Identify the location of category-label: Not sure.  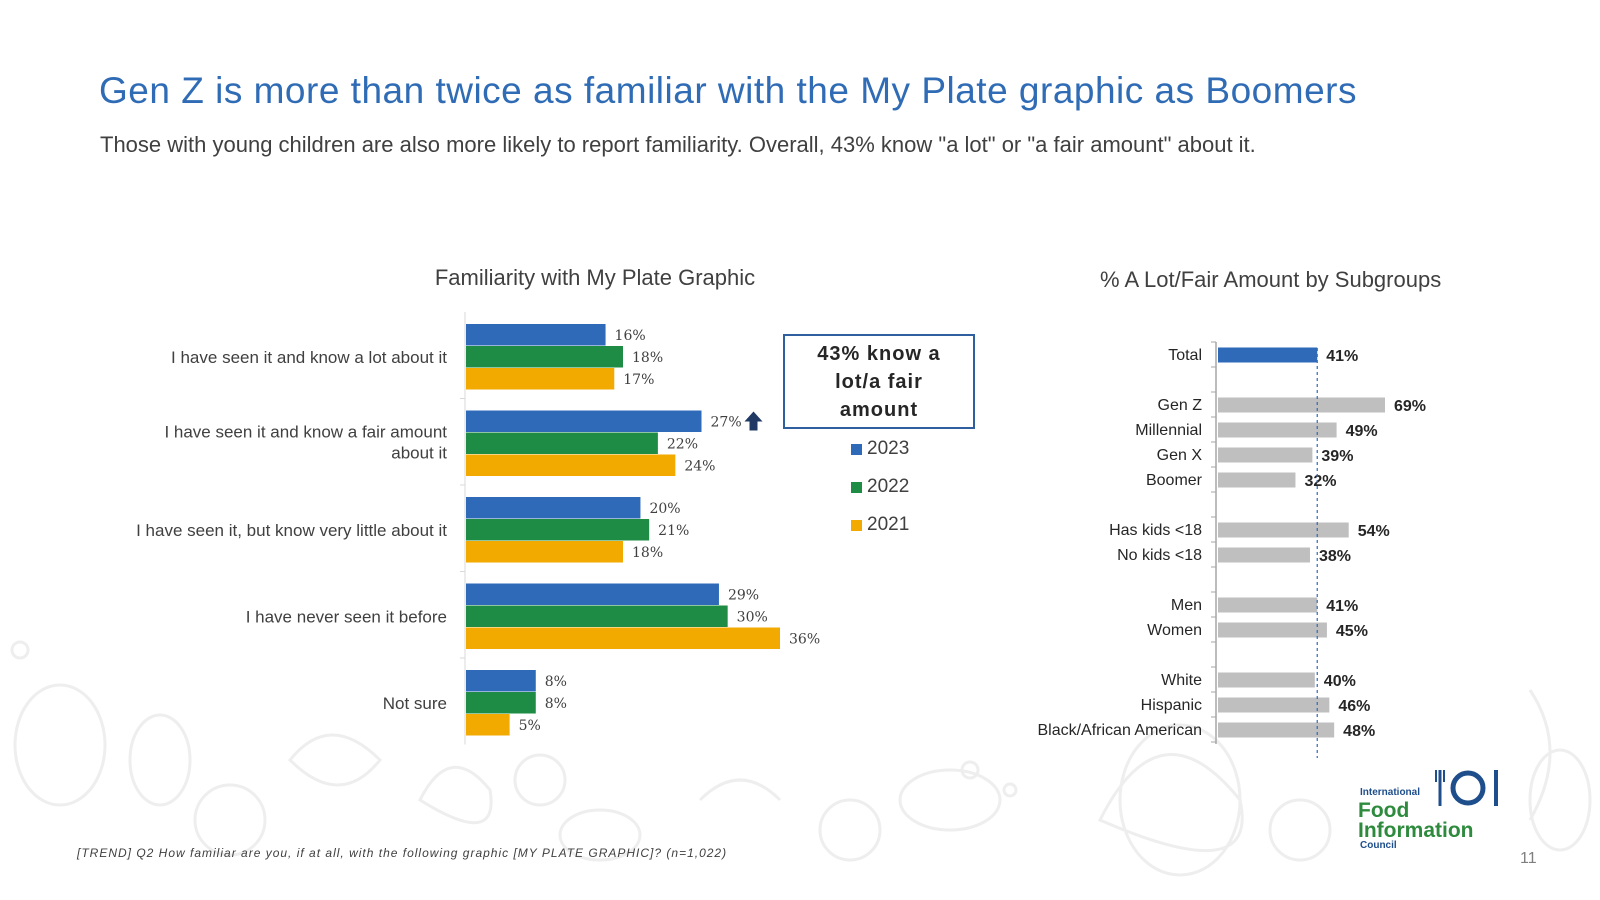
(415, 703).